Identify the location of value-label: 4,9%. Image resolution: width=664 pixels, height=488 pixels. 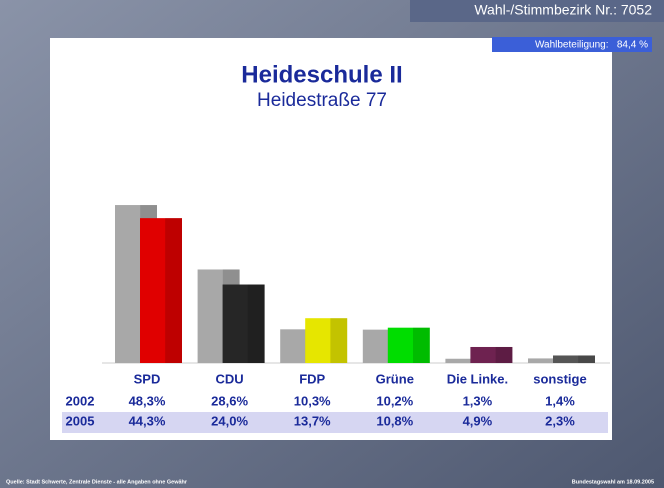
(478, 420).